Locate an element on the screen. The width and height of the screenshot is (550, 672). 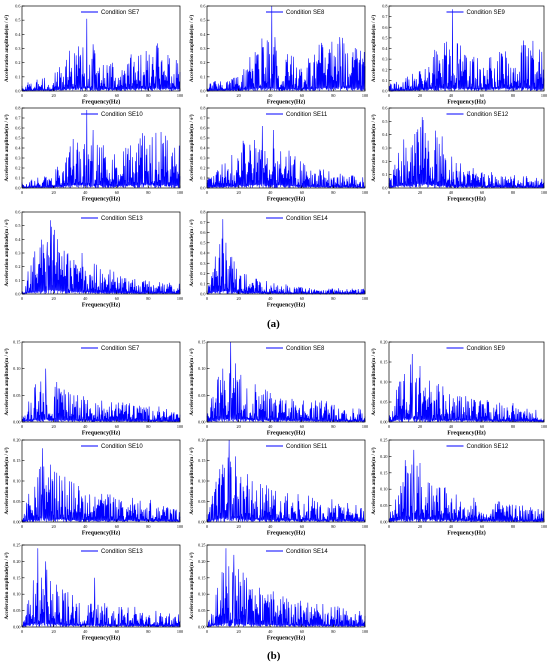
legend-label: Condition SE12 is located at coordinates (488, 447).